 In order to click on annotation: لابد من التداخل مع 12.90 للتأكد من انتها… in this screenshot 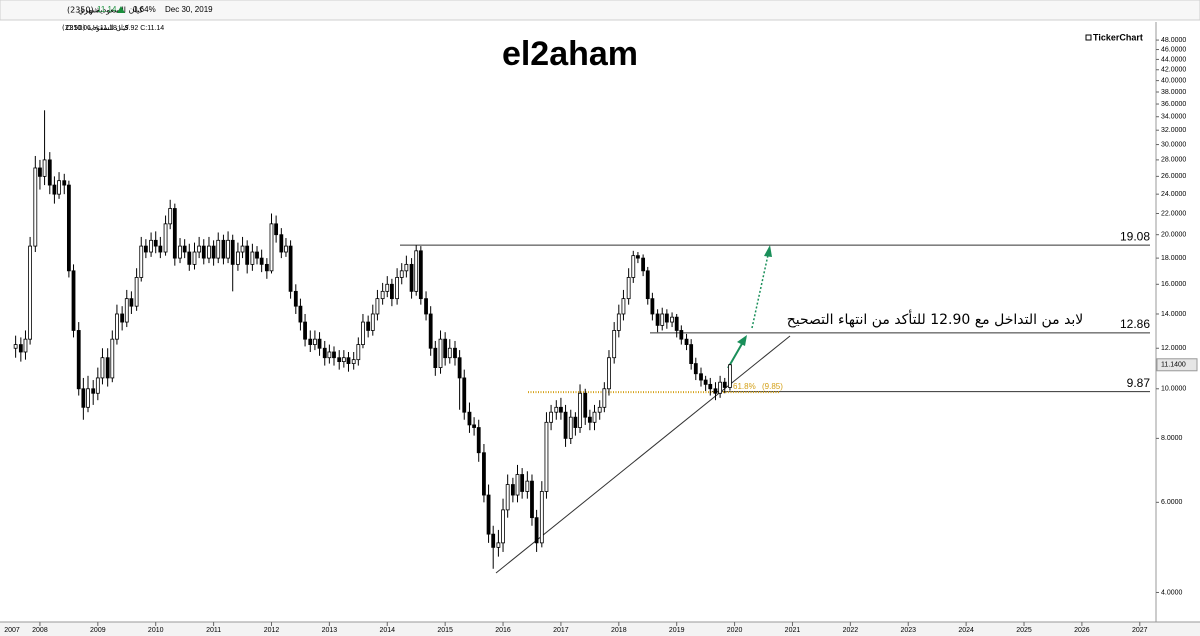, I will do `click(935, 318)`.